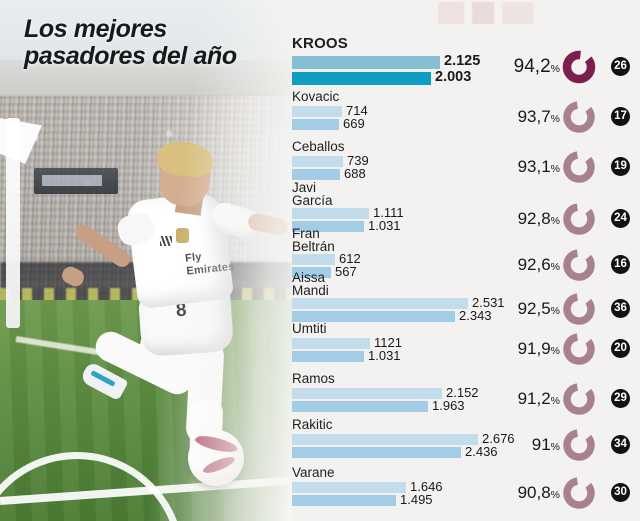 The width and height of the screenshot is (640, 521). What do you see at coordinates (316, 96) in the screenshot?
I see `player-name: Kovacic` at bounding box center [316, 96].